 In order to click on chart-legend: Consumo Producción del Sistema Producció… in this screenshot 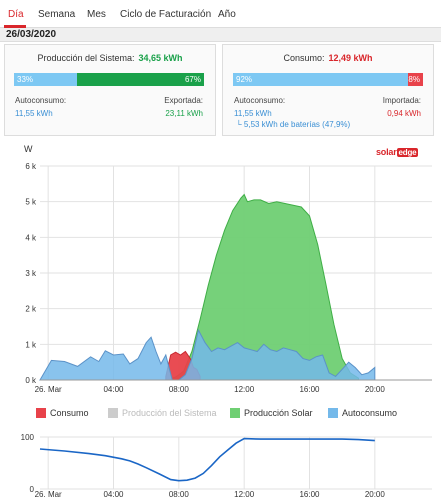, I will do `click(220, 414)`.